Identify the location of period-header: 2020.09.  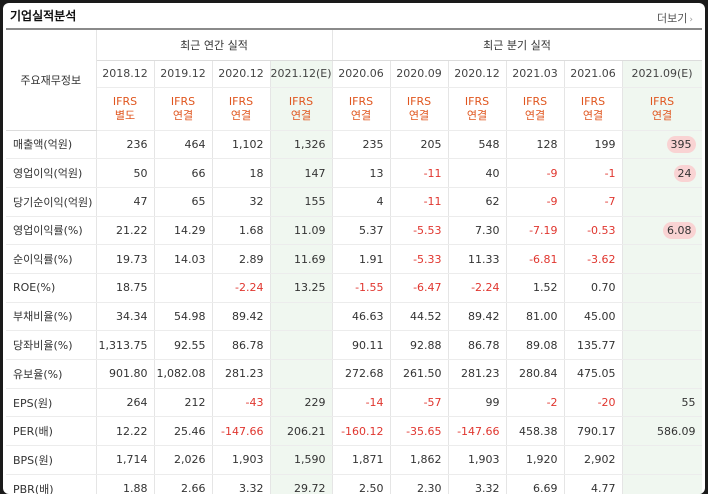
(419, 74).